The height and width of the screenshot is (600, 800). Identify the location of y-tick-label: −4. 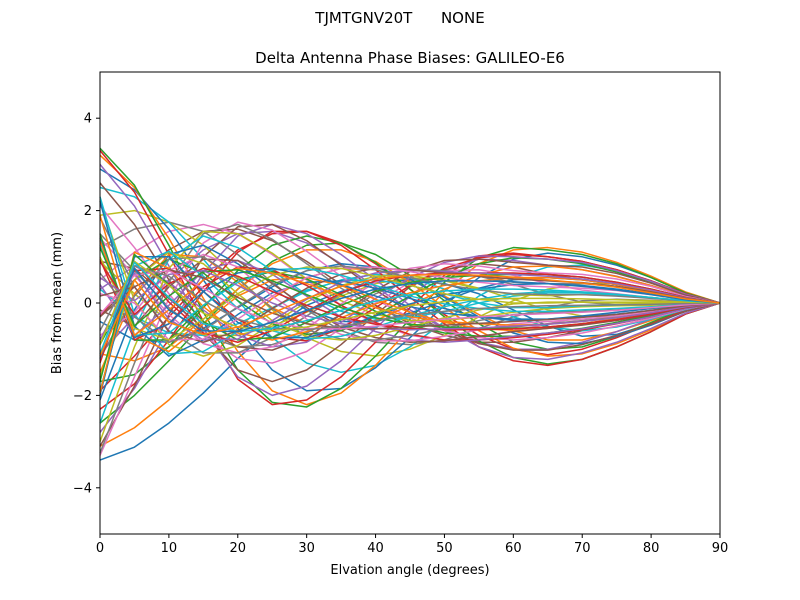
(82, 488).